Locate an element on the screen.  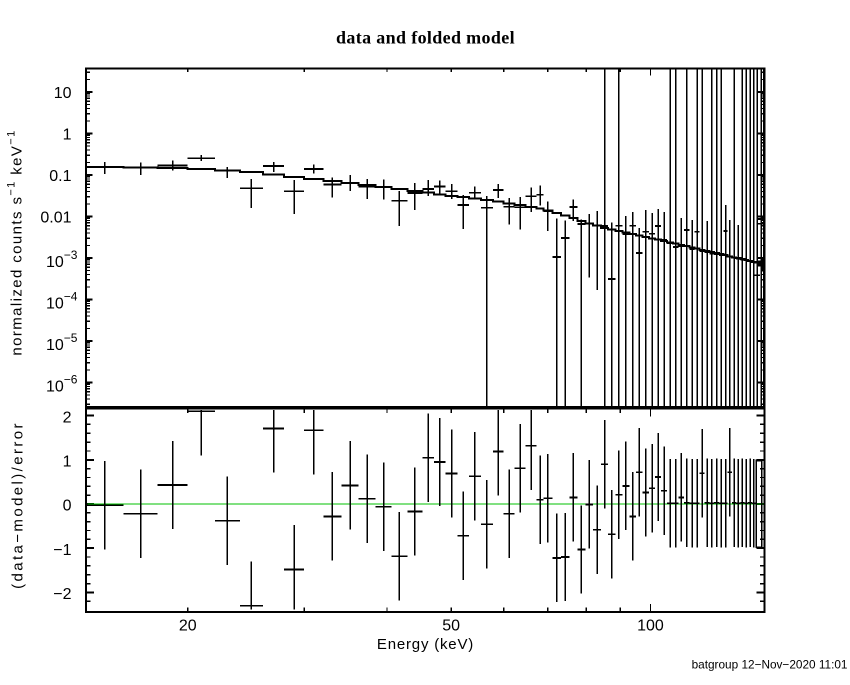
svg-text: 0.1 is located at coordinates (60, 176).